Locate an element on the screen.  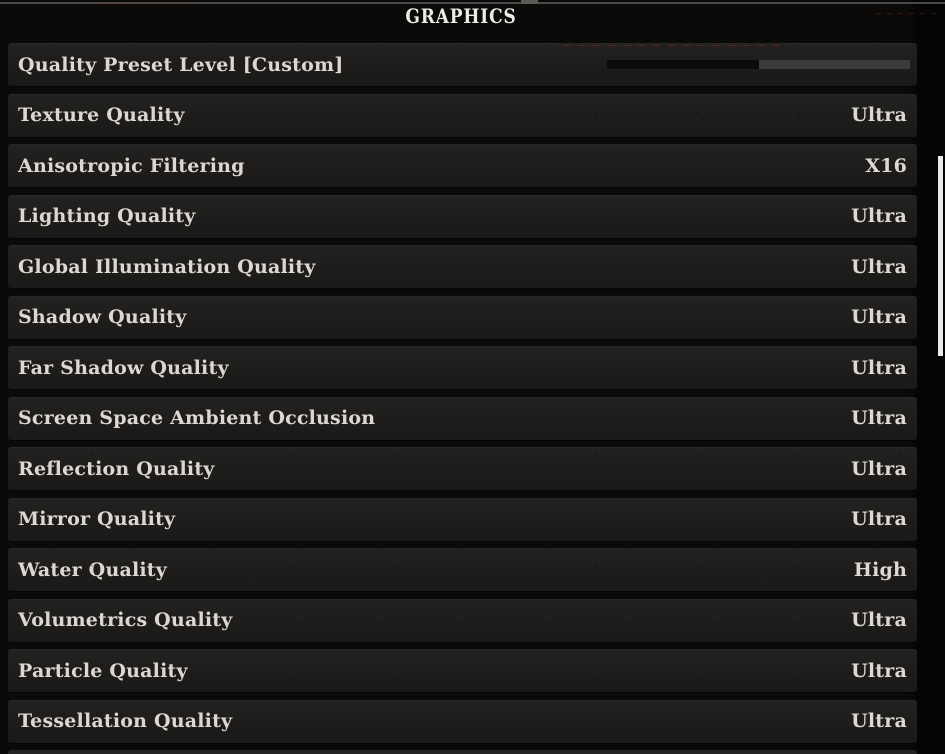
setting-row-partial is located at coordinates (462, 752).